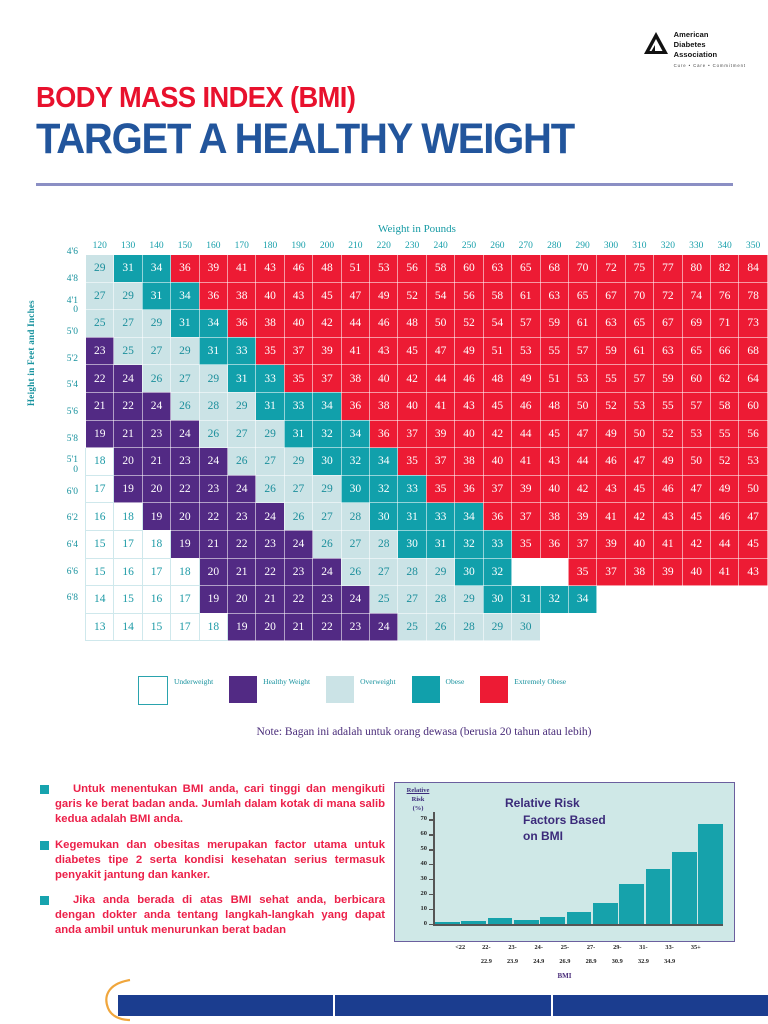 This screenshot has width=768, height=1024. I want to click on x-tick-9: 35+, so click(696, 951).